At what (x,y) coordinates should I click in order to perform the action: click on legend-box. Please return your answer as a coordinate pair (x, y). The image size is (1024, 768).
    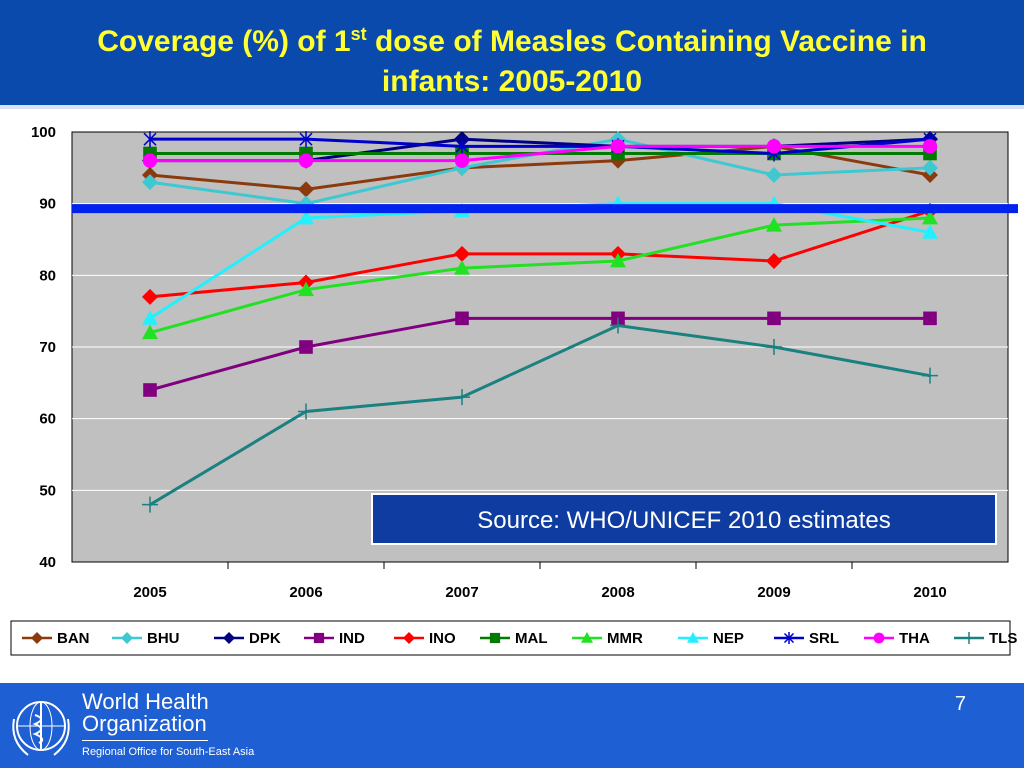
    Looking at the image, I should click on (510, 638).